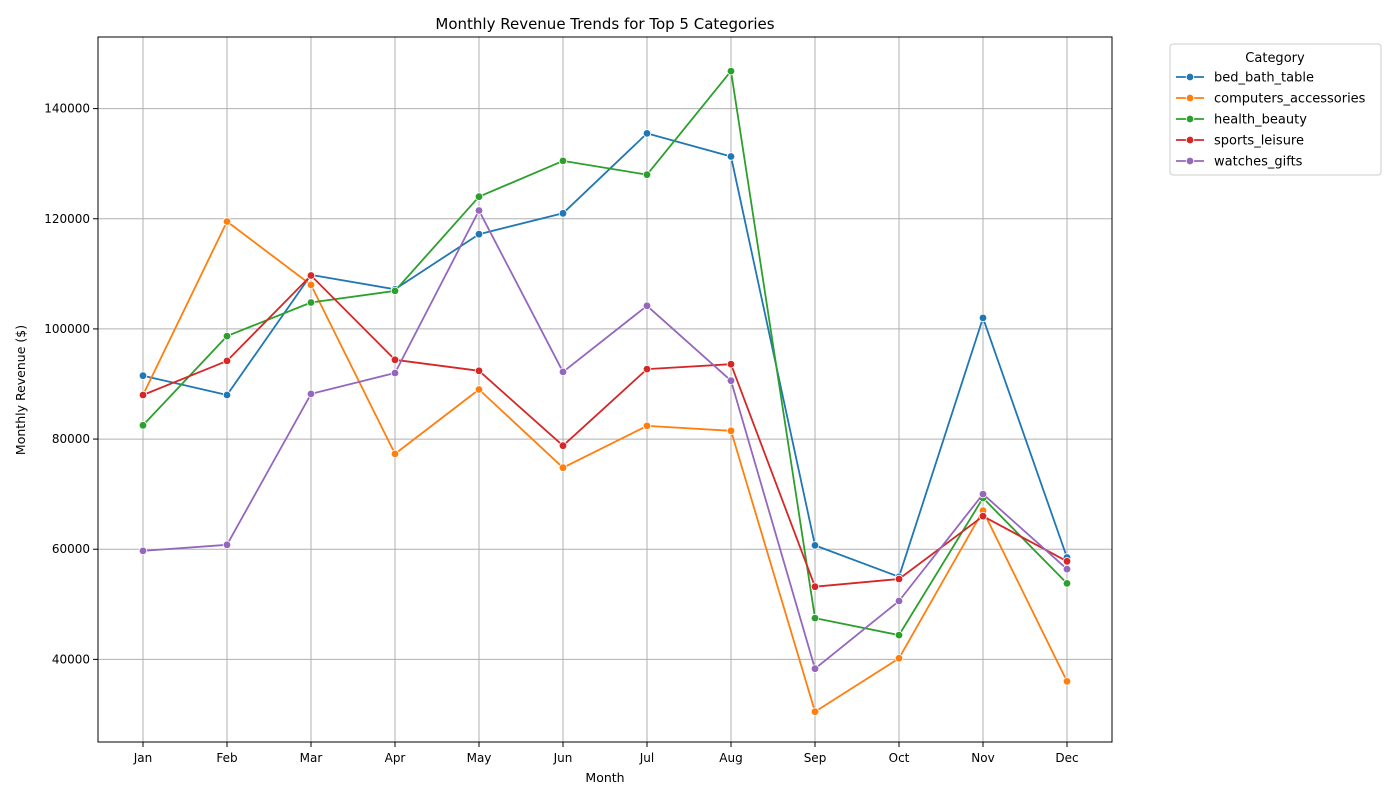 The image size is (1400, 800). I want to click on legend-title: Category, so click(1275, 58).